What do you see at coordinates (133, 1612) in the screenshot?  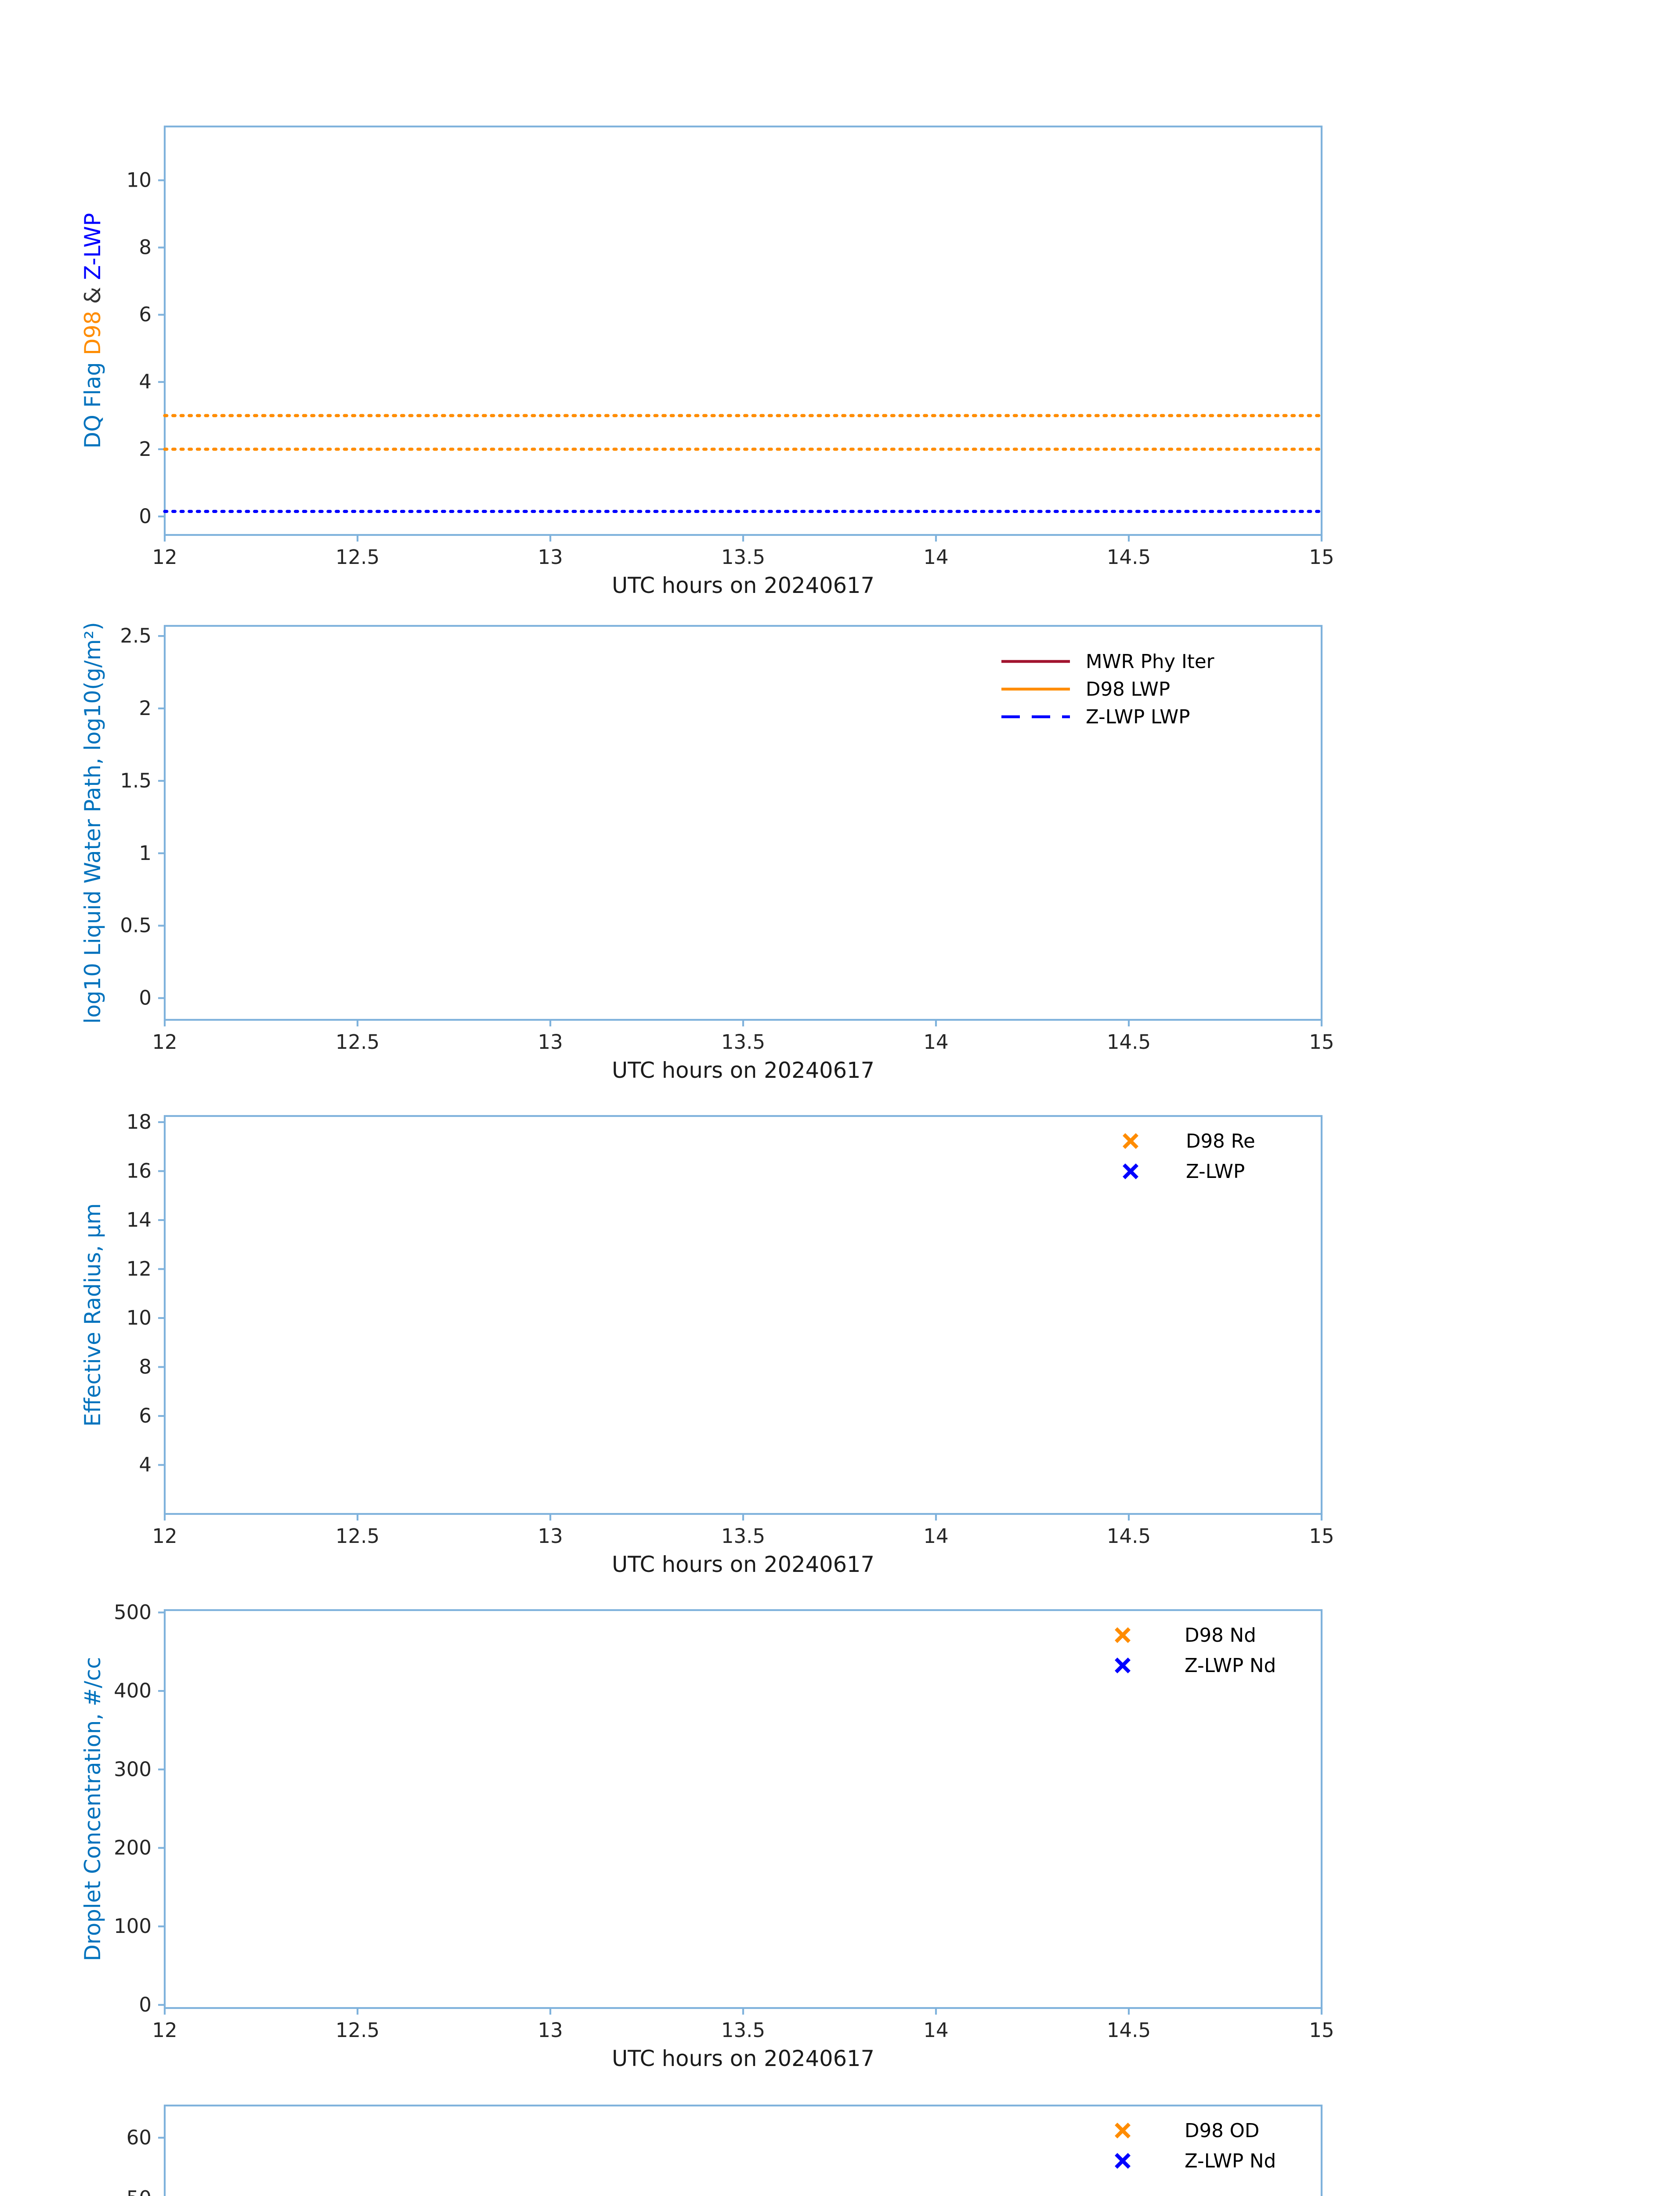 I see `y-tick-label: 500` at bounding box center [133, 1612].